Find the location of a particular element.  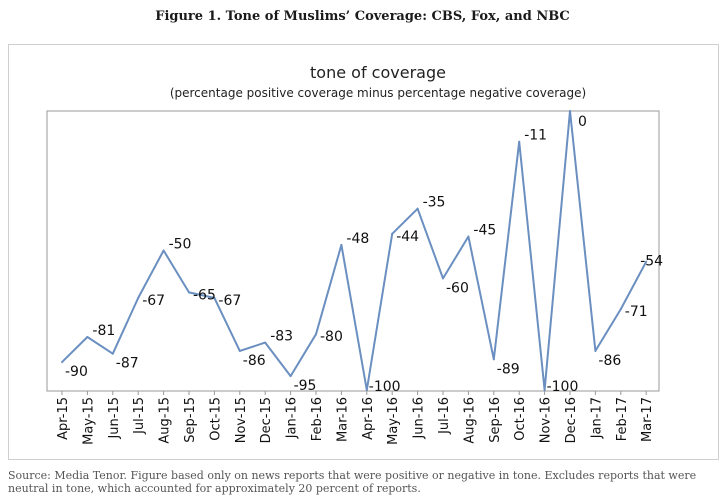

data-label: -80 is located at coordinates (331, 337).